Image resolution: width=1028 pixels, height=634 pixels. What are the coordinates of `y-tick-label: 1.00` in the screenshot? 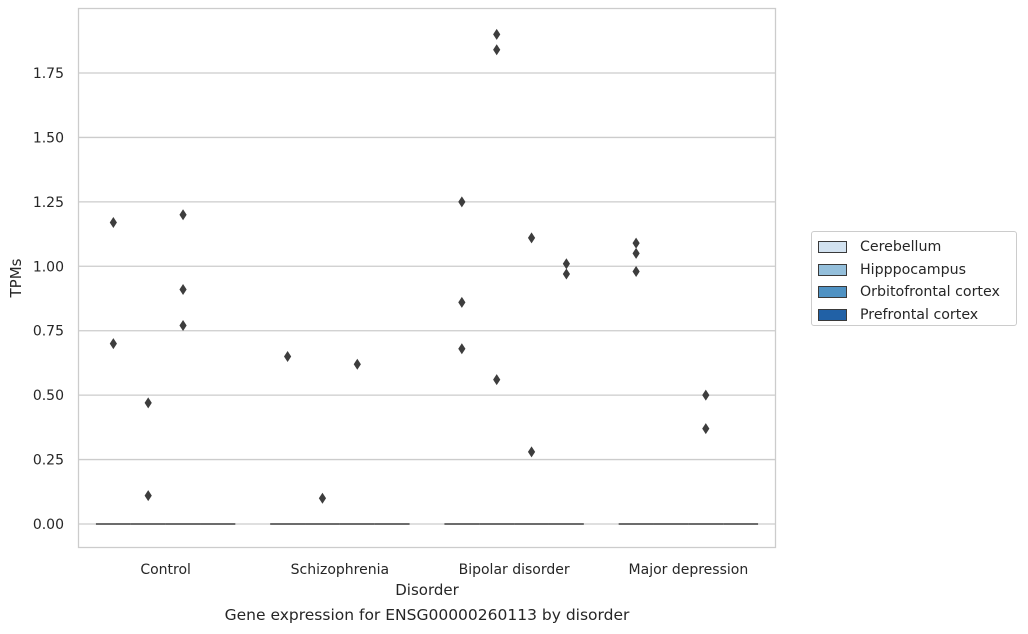 It's located at (48, 267).